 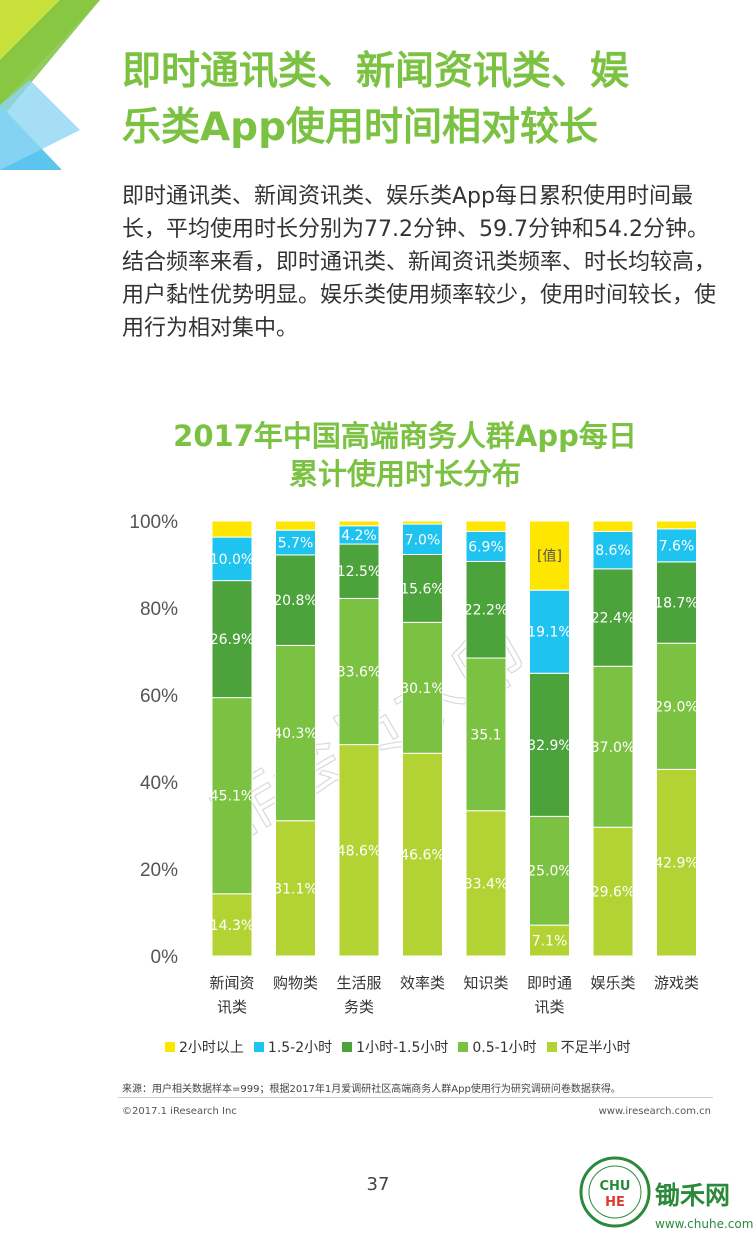 What do you see at coordinates (231, 983) in the screenshot?
I see `x-tick-label: 新闻资` at bounding box center [231, 983].